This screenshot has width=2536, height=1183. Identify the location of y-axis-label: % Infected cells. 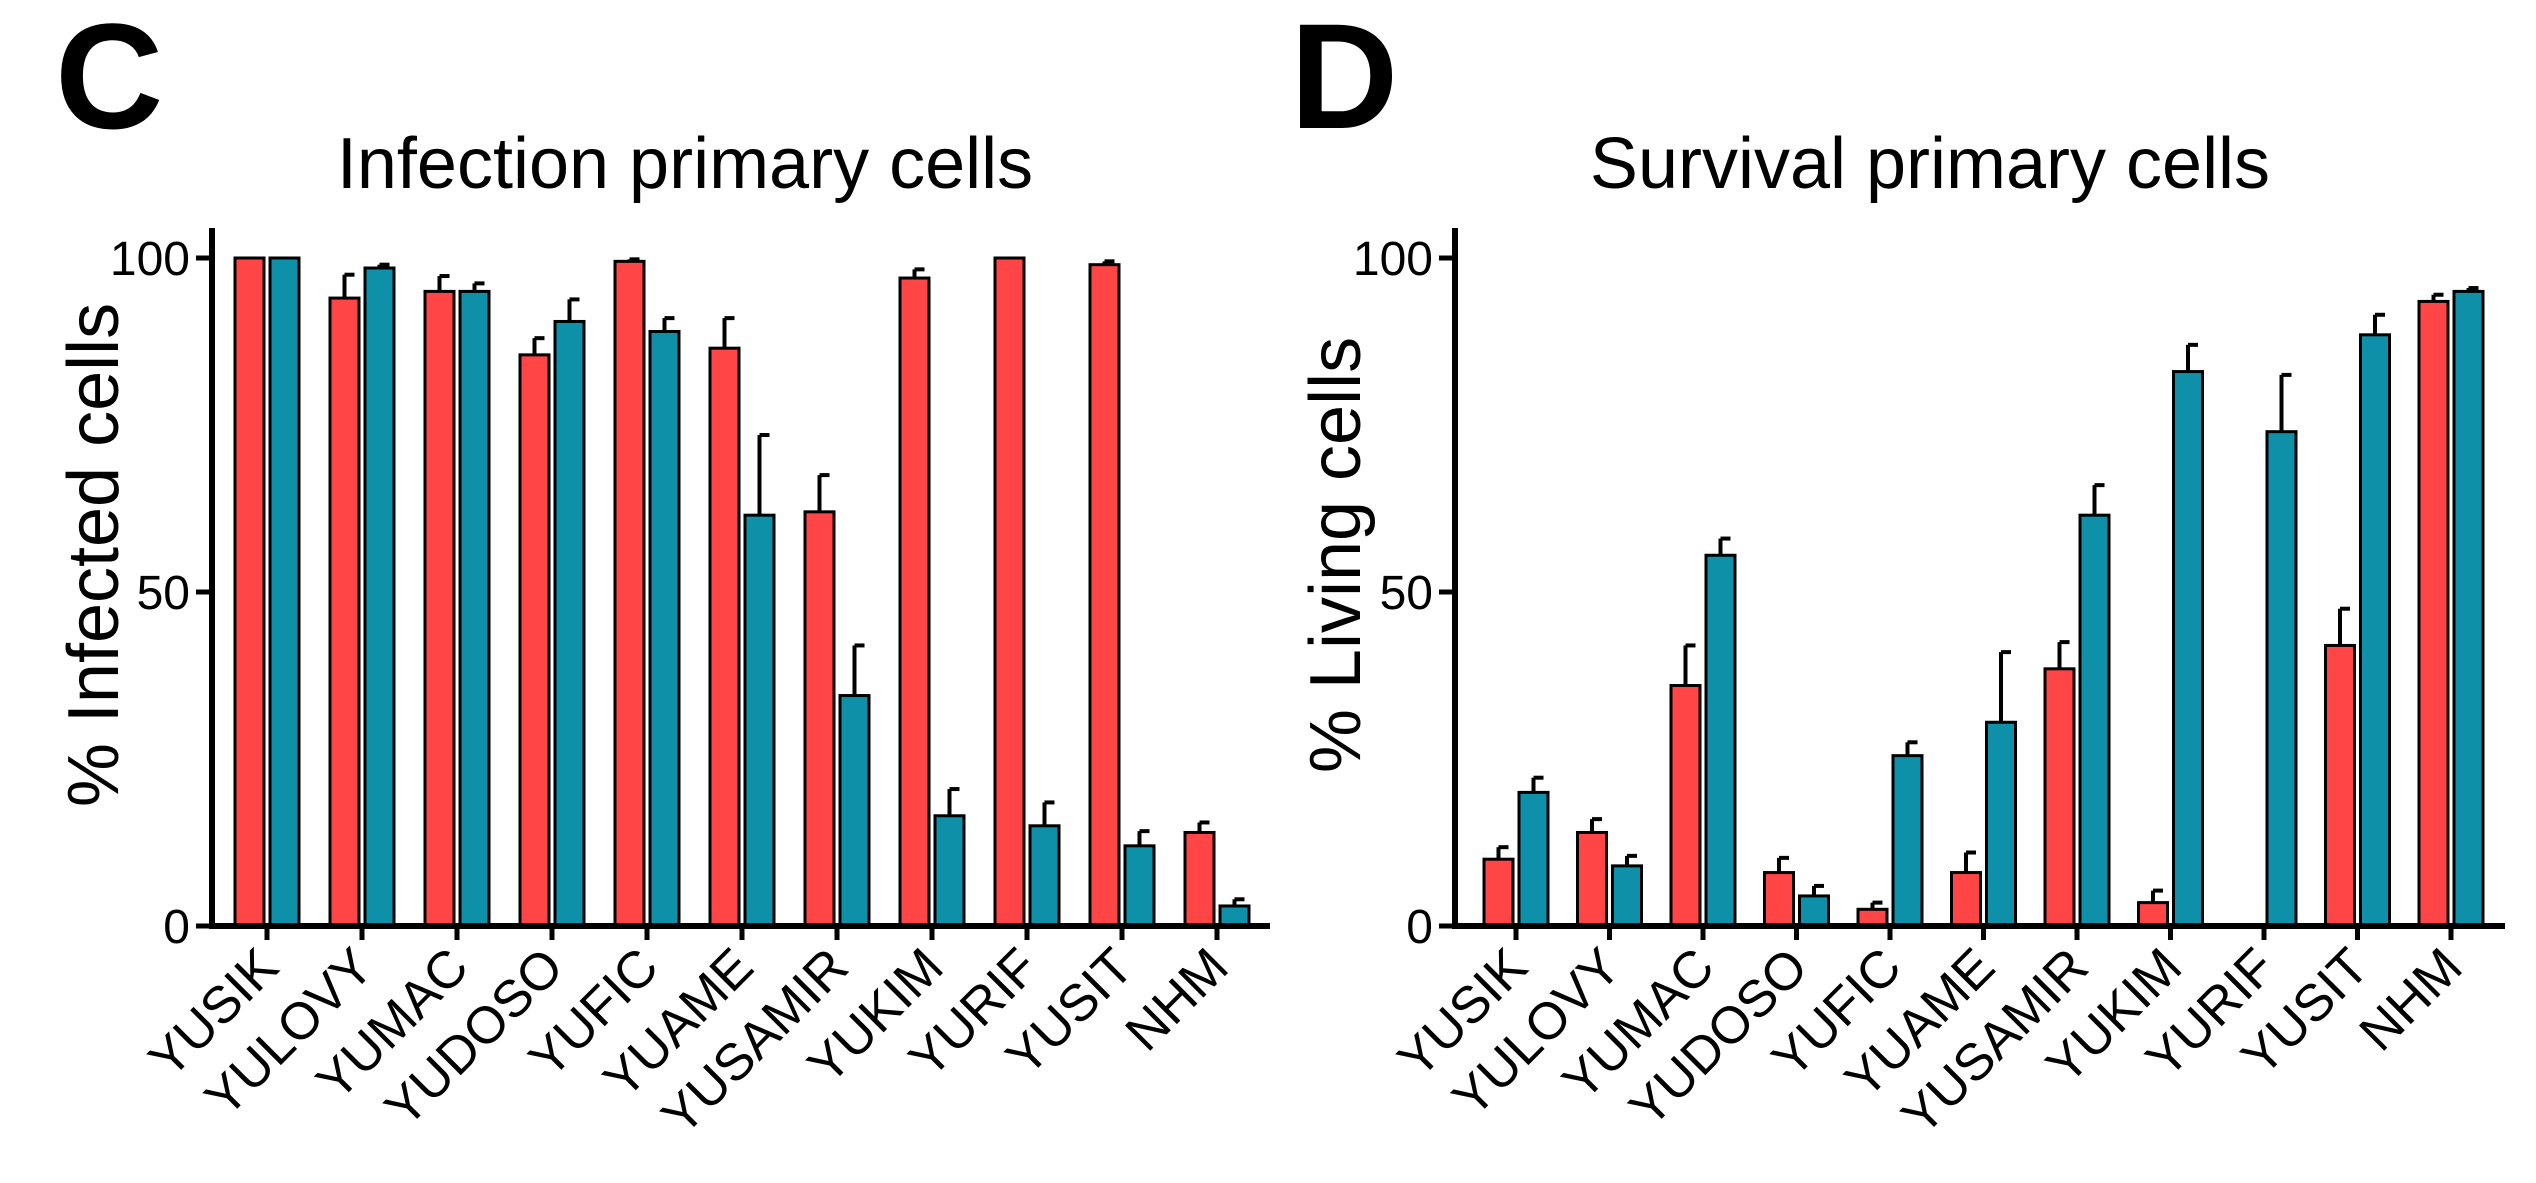
(94, 555).